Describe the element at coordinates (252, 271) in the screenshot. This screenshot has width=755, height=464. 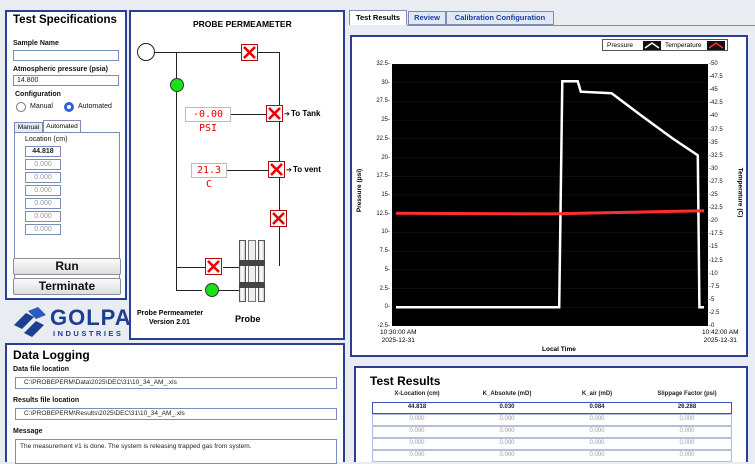
I see `probe-body` at that location.